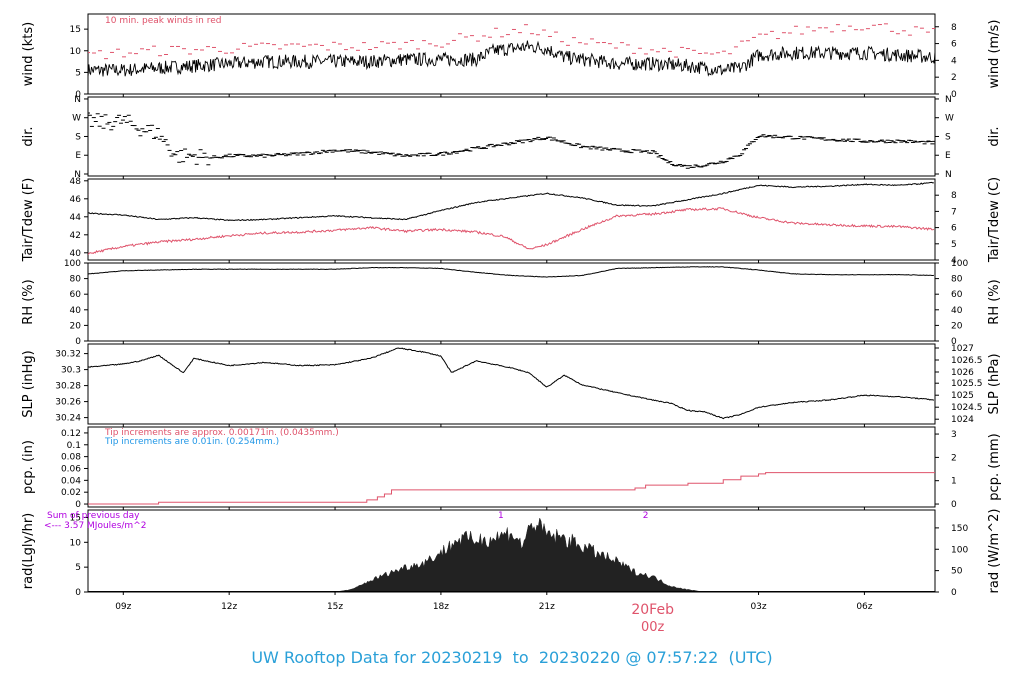 The width and height of the screenshot is (1024, 700). Describe the element at coordinates (948, 156) in the screenshot. I see `right-tick-label: E` at that location.